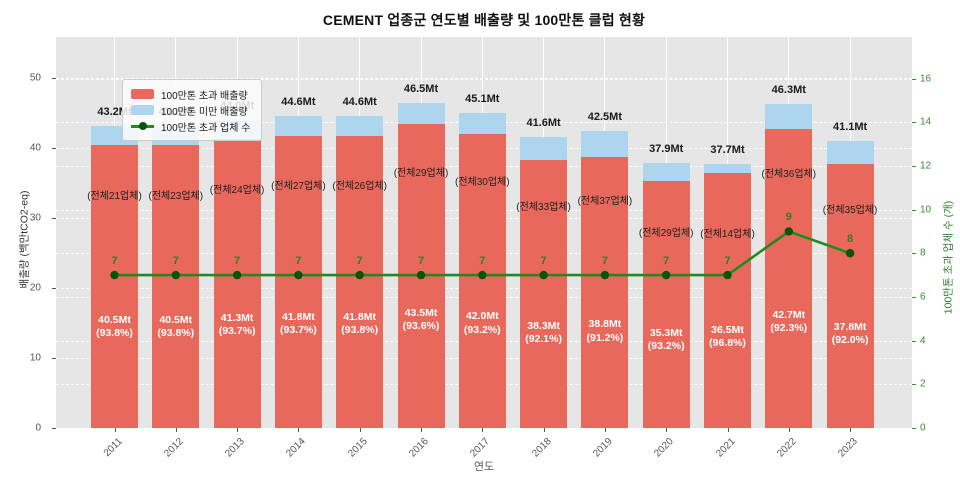 This screenshot has width=960, height=481. Describe the element at coordinates (484, 20) in the screenshot. I see `chart-title: CEMENT 업종군 연도별 배출량 및 100만톤 클럽 현황` at that location.